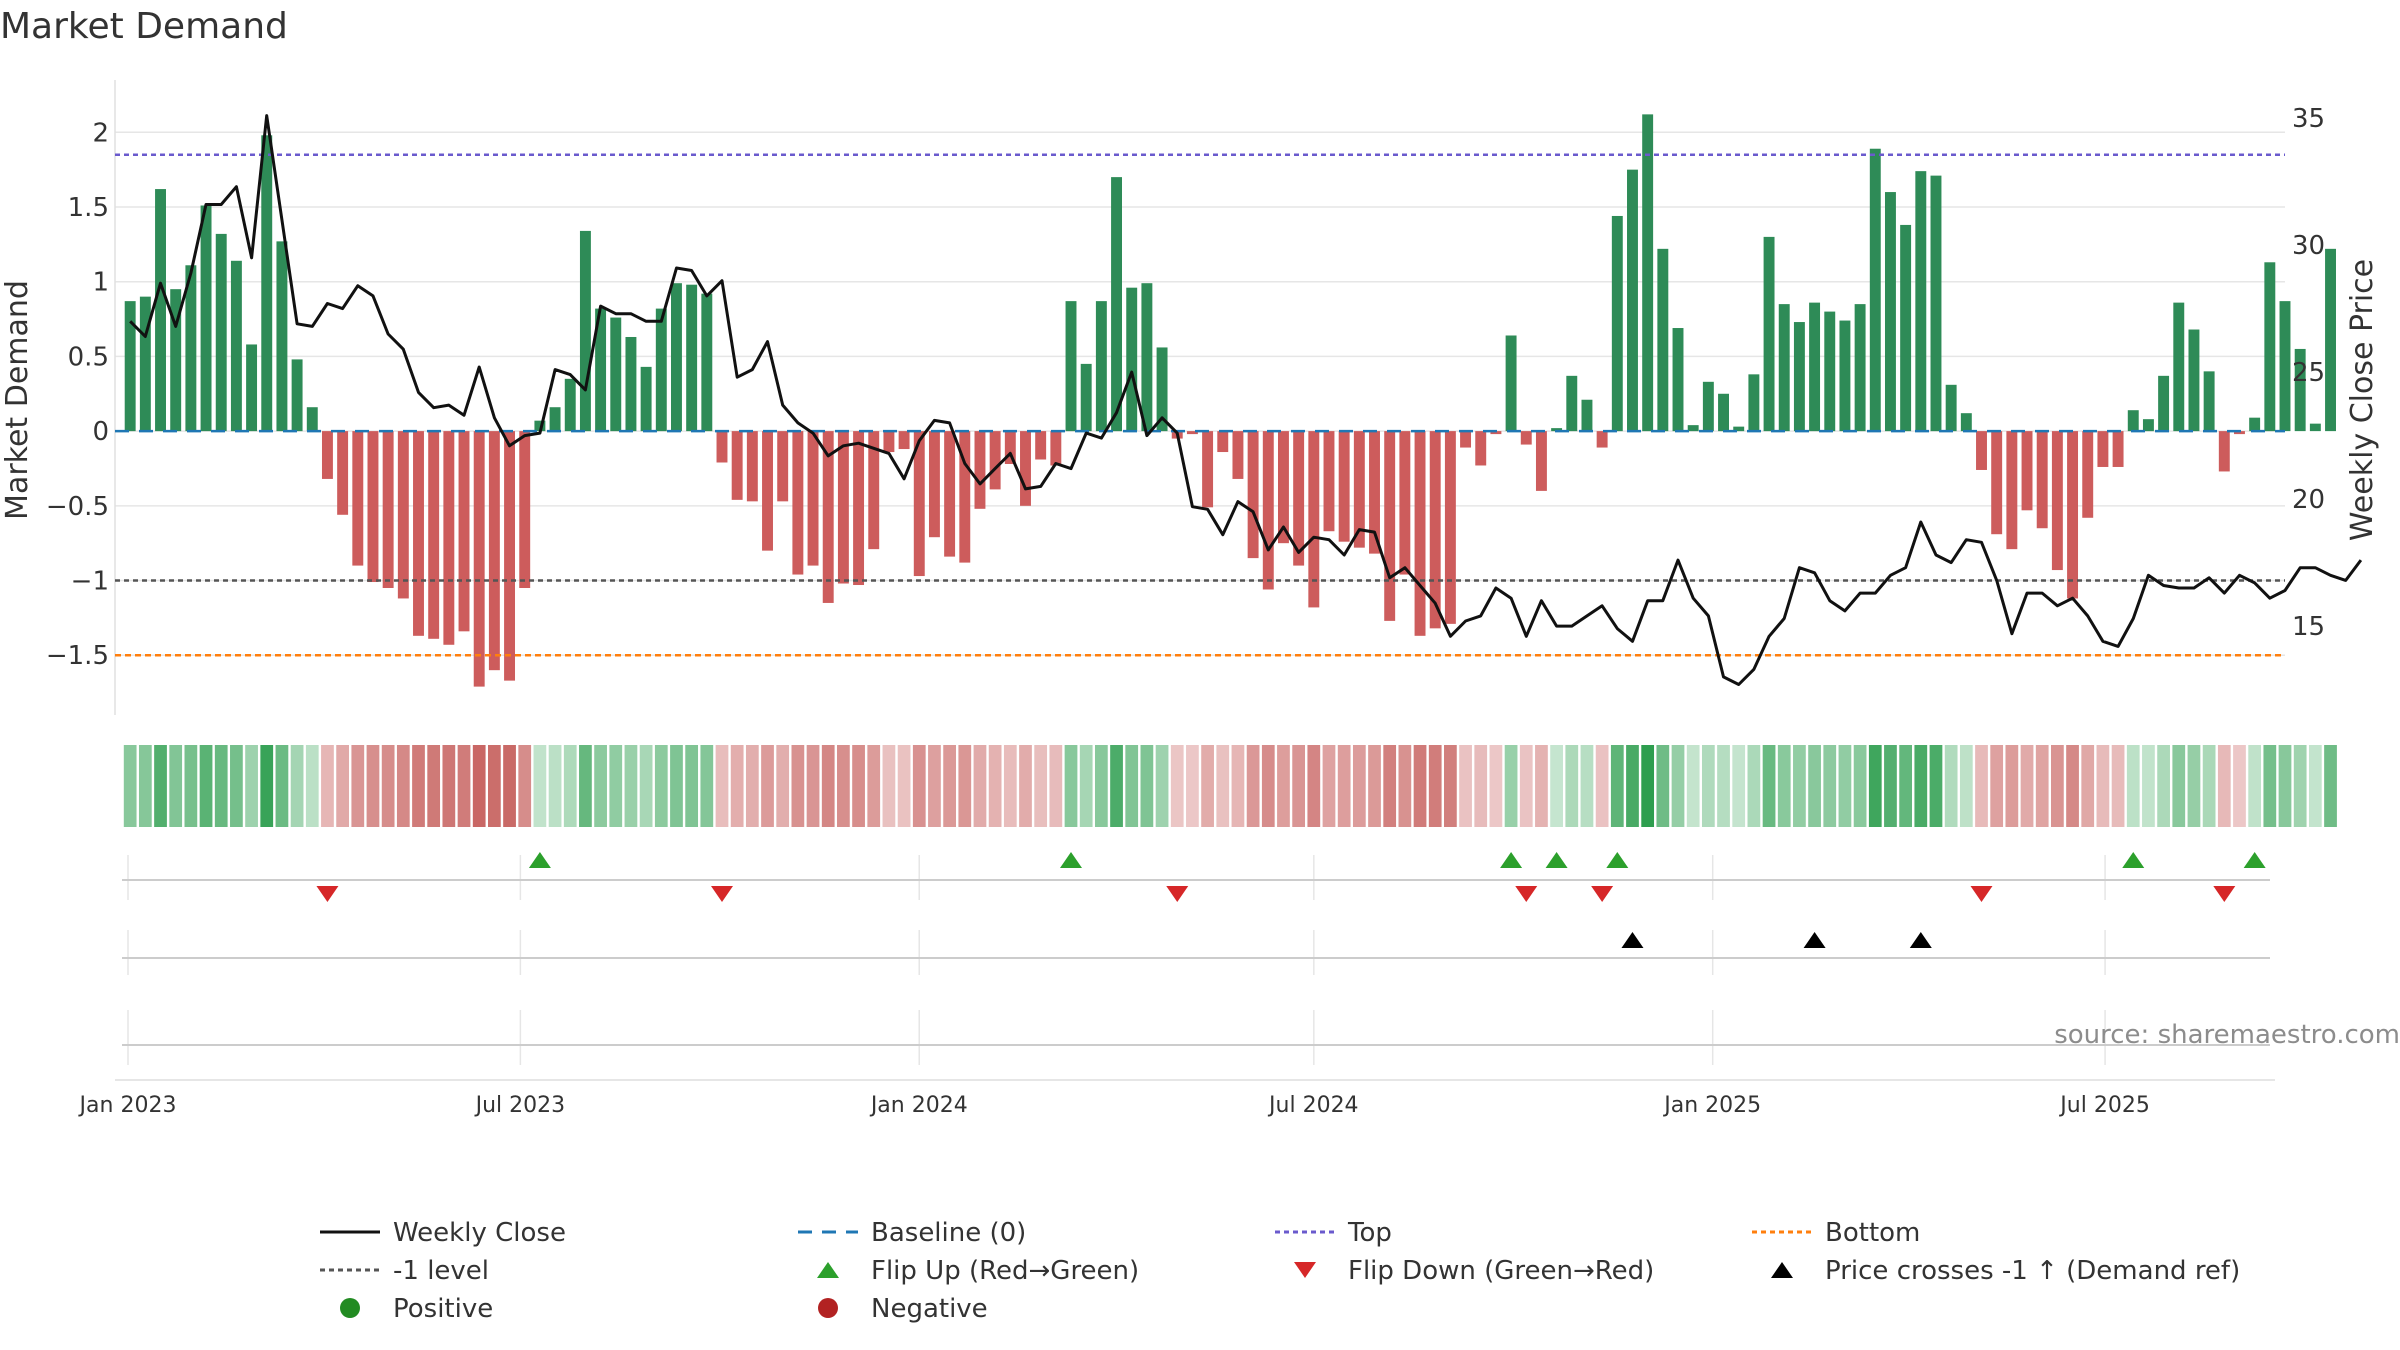 The width and height of the screenshot is (2400, 1350). What do you see at coordinates (2104, 1105) in the screenshot?
I see `x-tick-label: Jul 2025` at bounding box center [2104, 1105].